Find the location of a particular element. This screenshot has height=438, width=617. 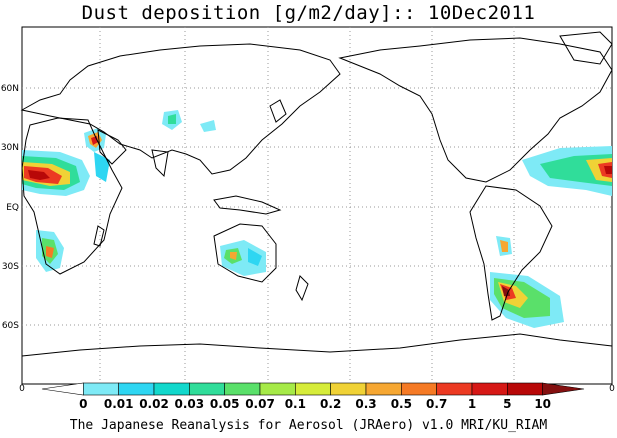

dust-region-australia is located at coordinates (243, 258).